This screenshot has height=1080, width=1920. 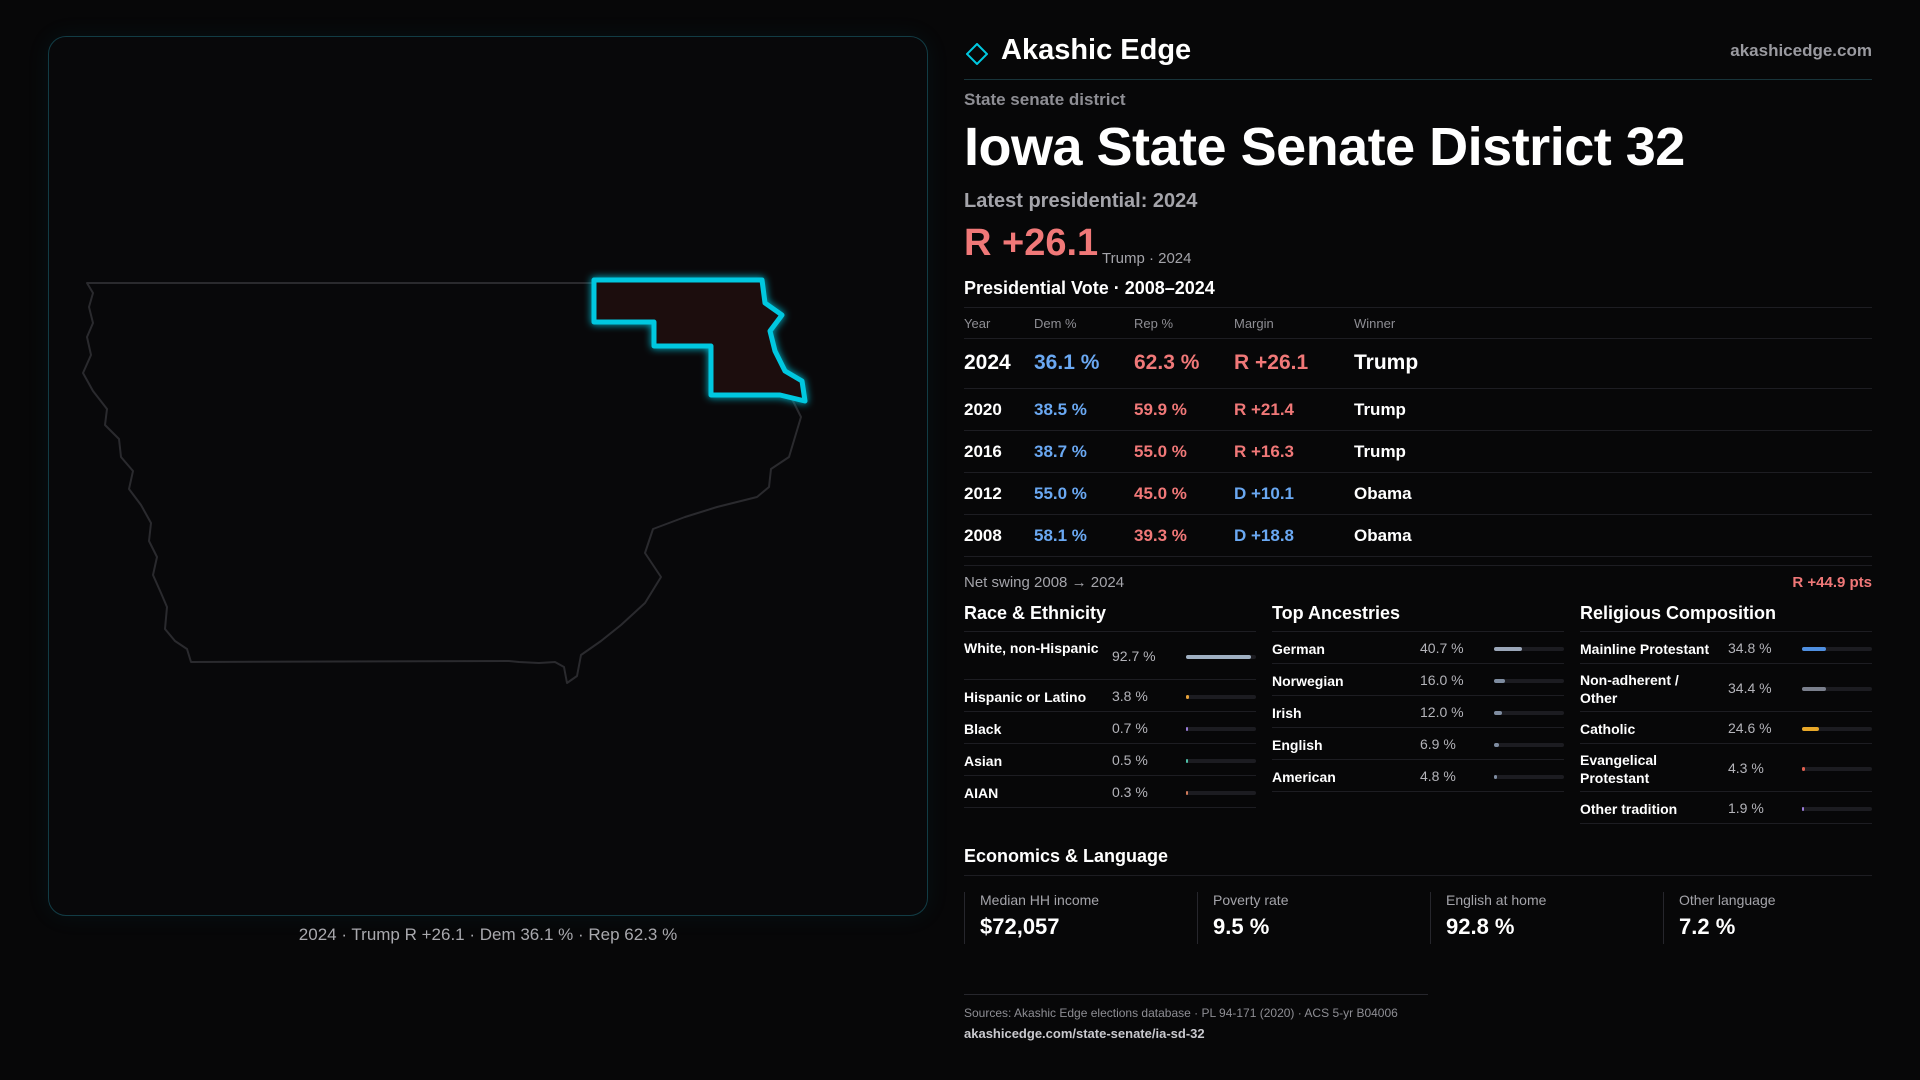 I want to click on econ-label: Other language, so click(x=1727, y=900).